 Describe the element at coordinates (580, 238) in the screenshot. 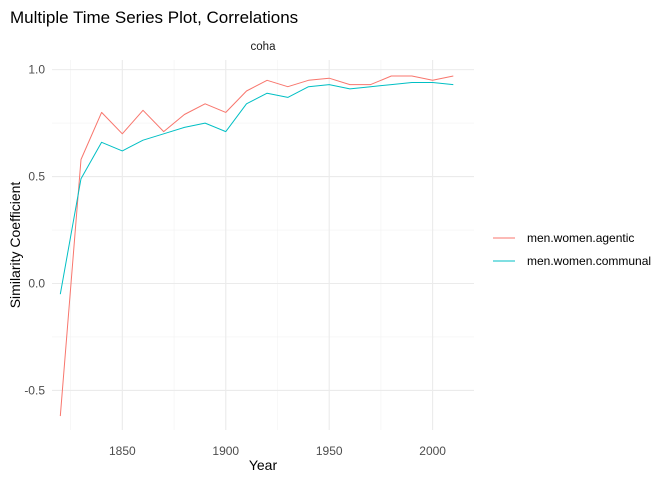

I see `legend-label: men.women.agentic` at that location.